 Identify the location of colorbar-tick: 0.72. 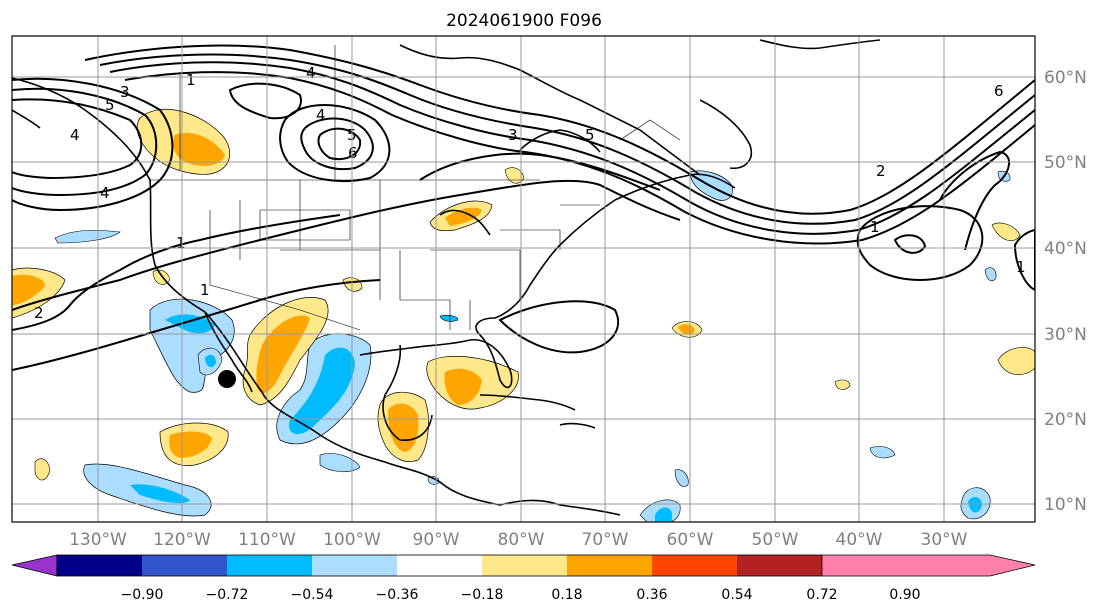
(821, 595).